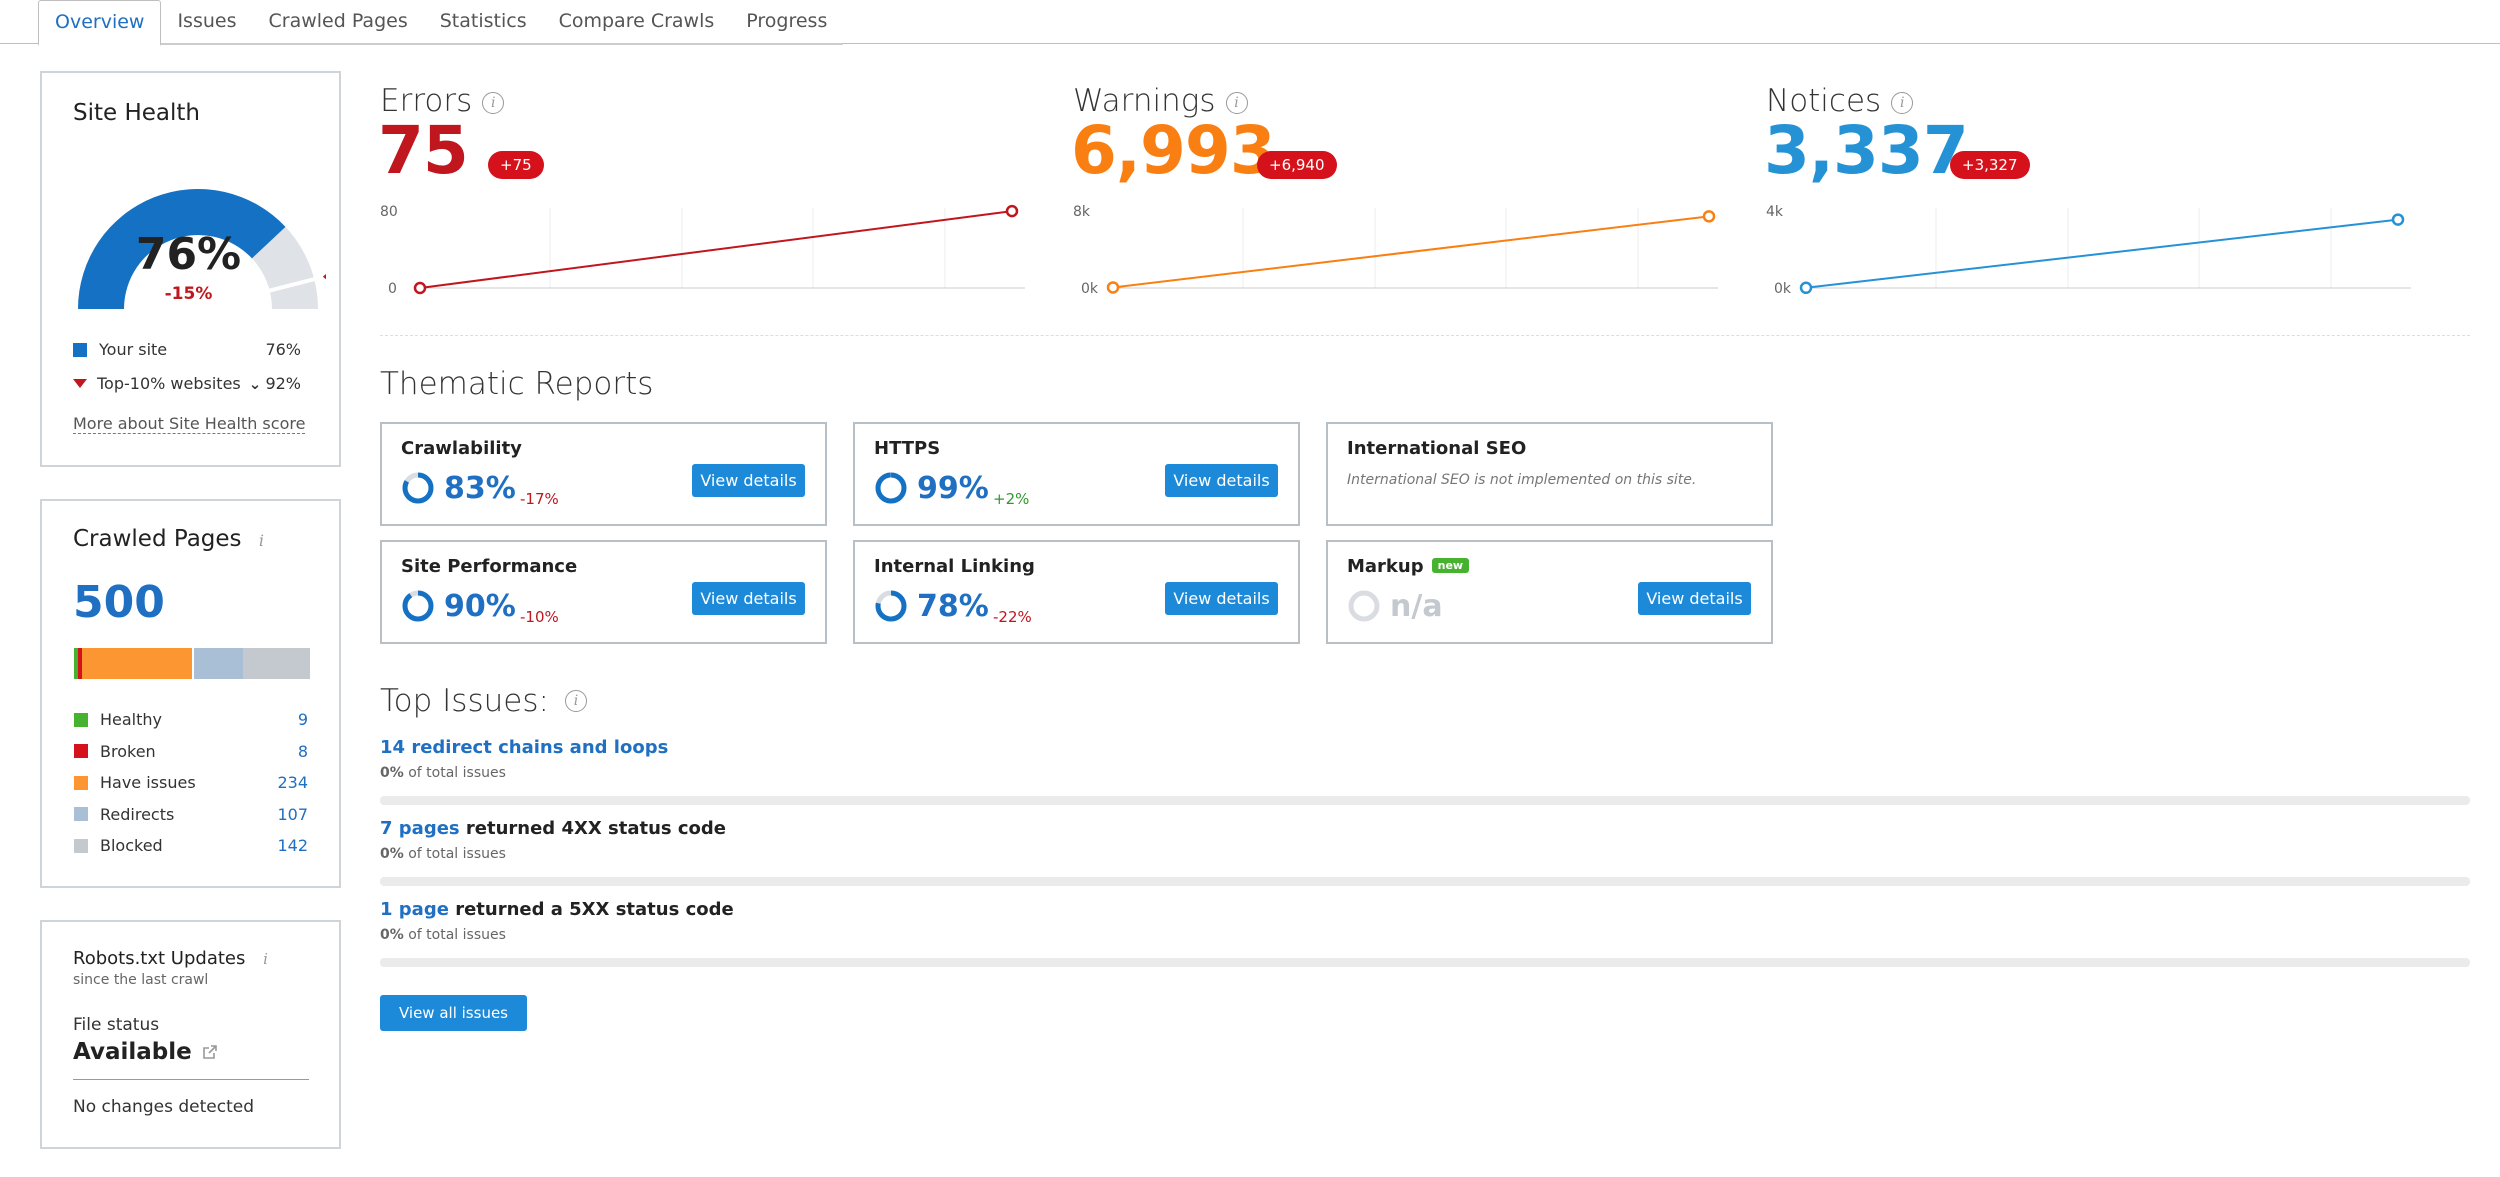 The height and width of the screenshot is (1177, 2500). Describe the element at coordinates (302, 751) in the screenshot. I see `legend-count: 8` at that location.